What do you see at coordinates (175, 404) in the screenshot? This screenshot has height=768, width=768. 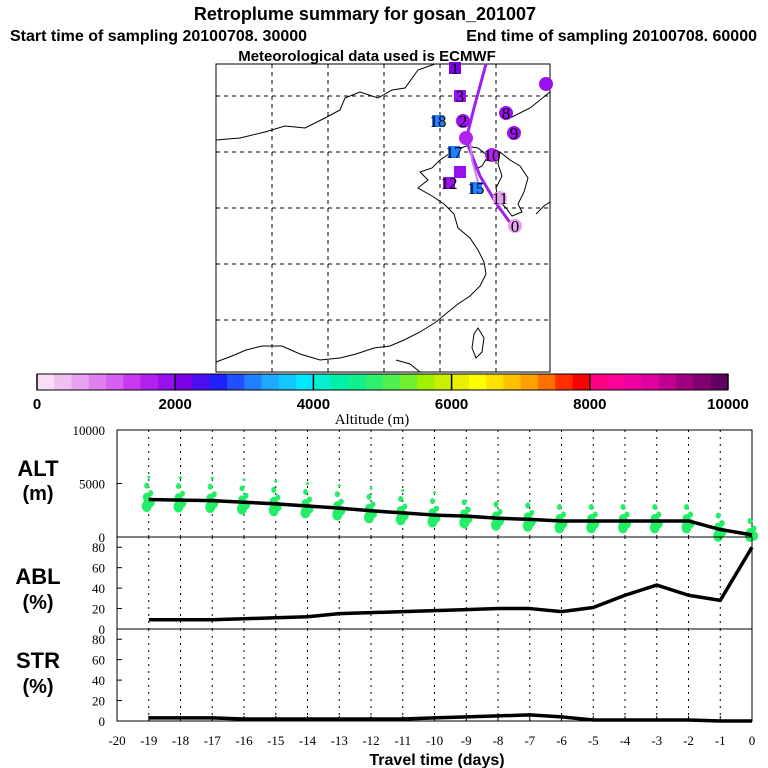 I see `colorbar-tick-label: 2000` at bounding box center [175, 404].